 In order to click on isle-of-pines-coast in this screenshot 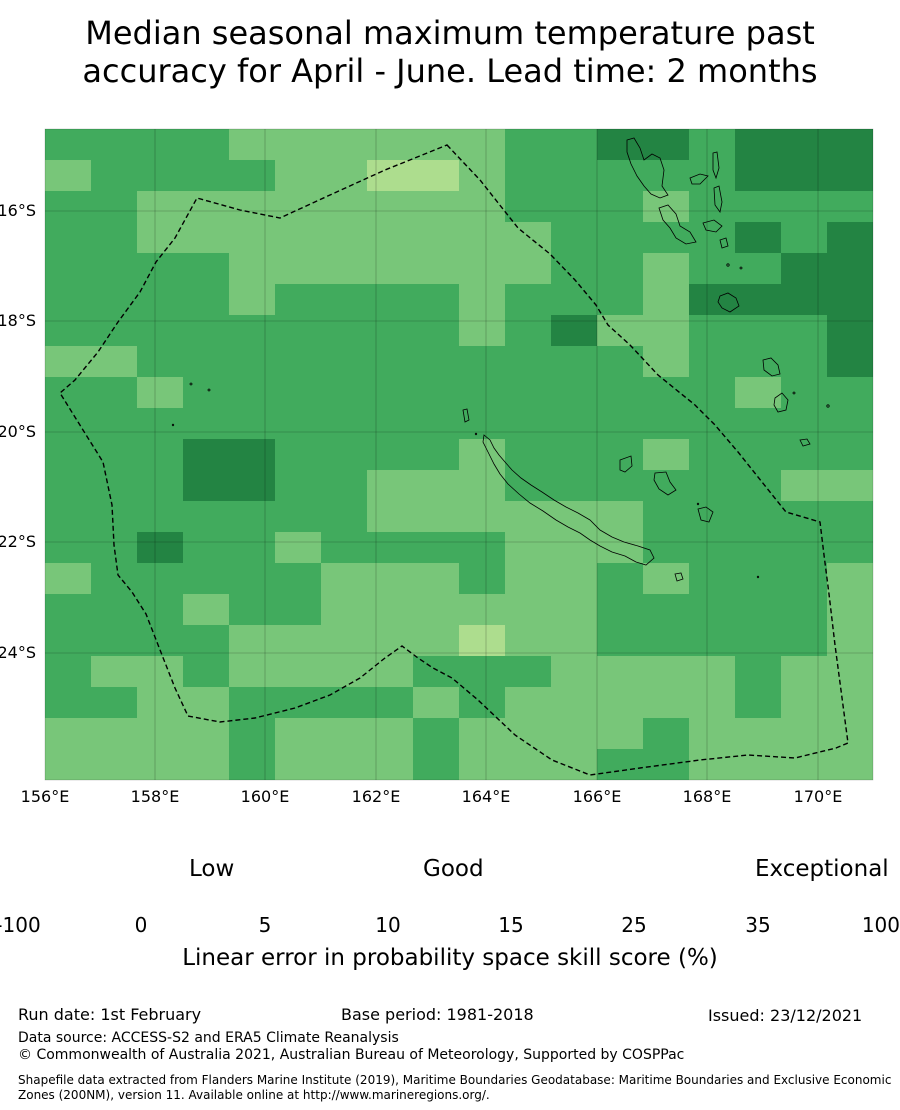, I will do `click(679, 577)`.